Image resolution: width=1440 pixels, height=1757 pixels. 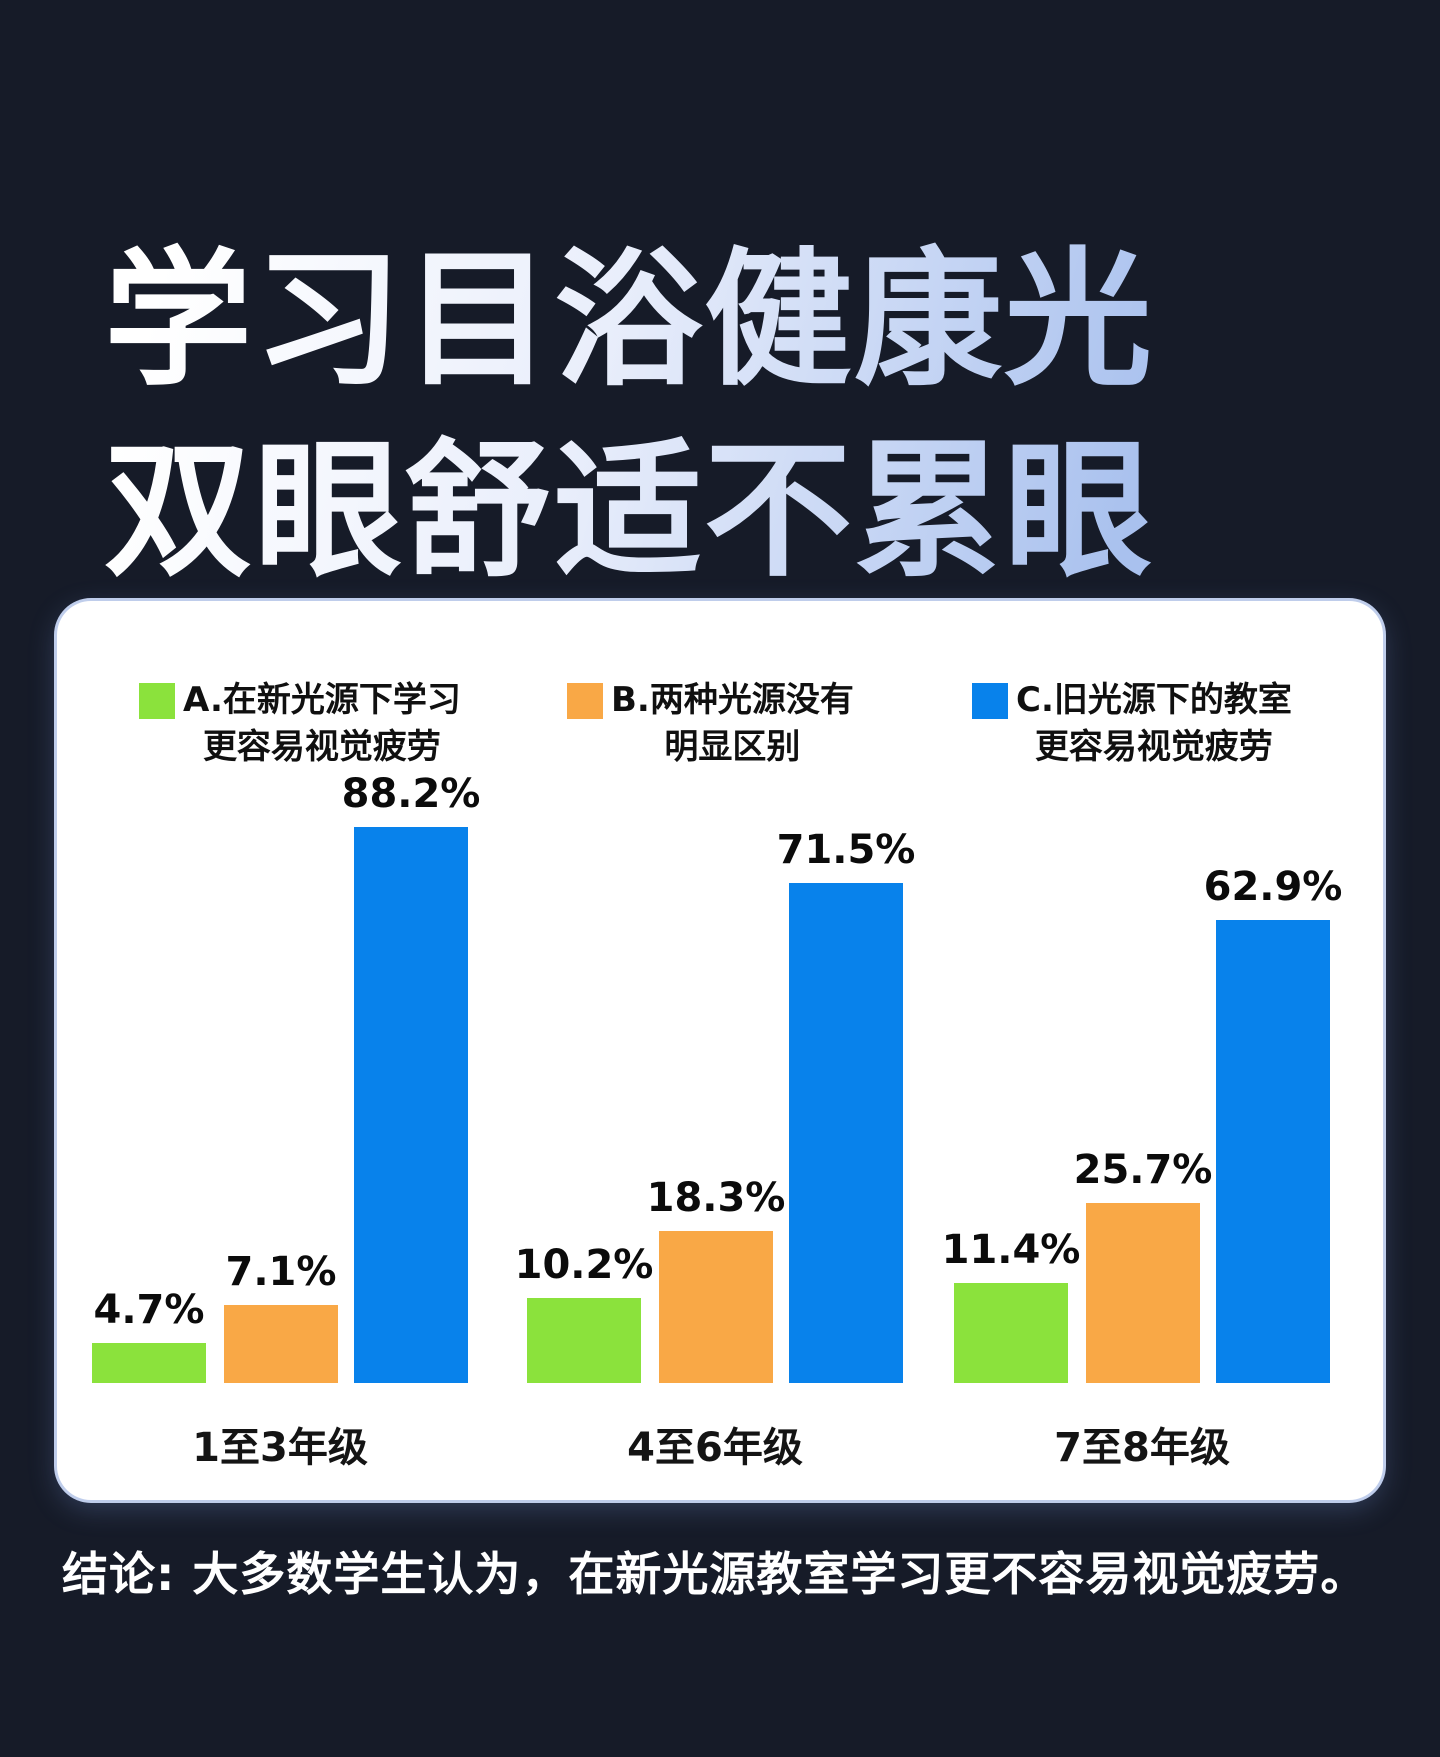 I want to click on title-line-2: 双眼舒适不累眼, so click(x=629, y=511).